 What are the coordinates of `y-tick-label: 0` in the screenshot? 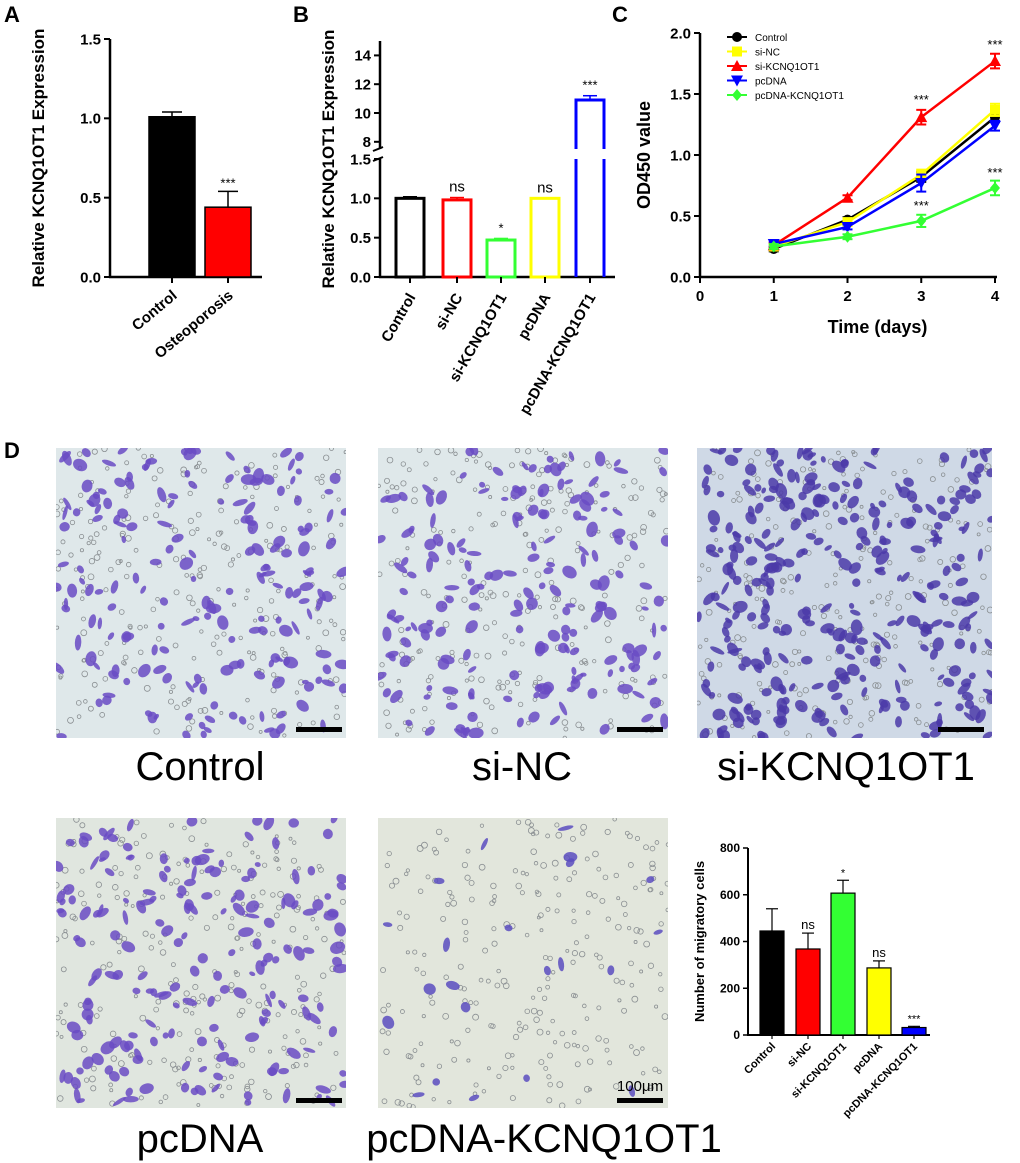 It's located at (736, 1035).